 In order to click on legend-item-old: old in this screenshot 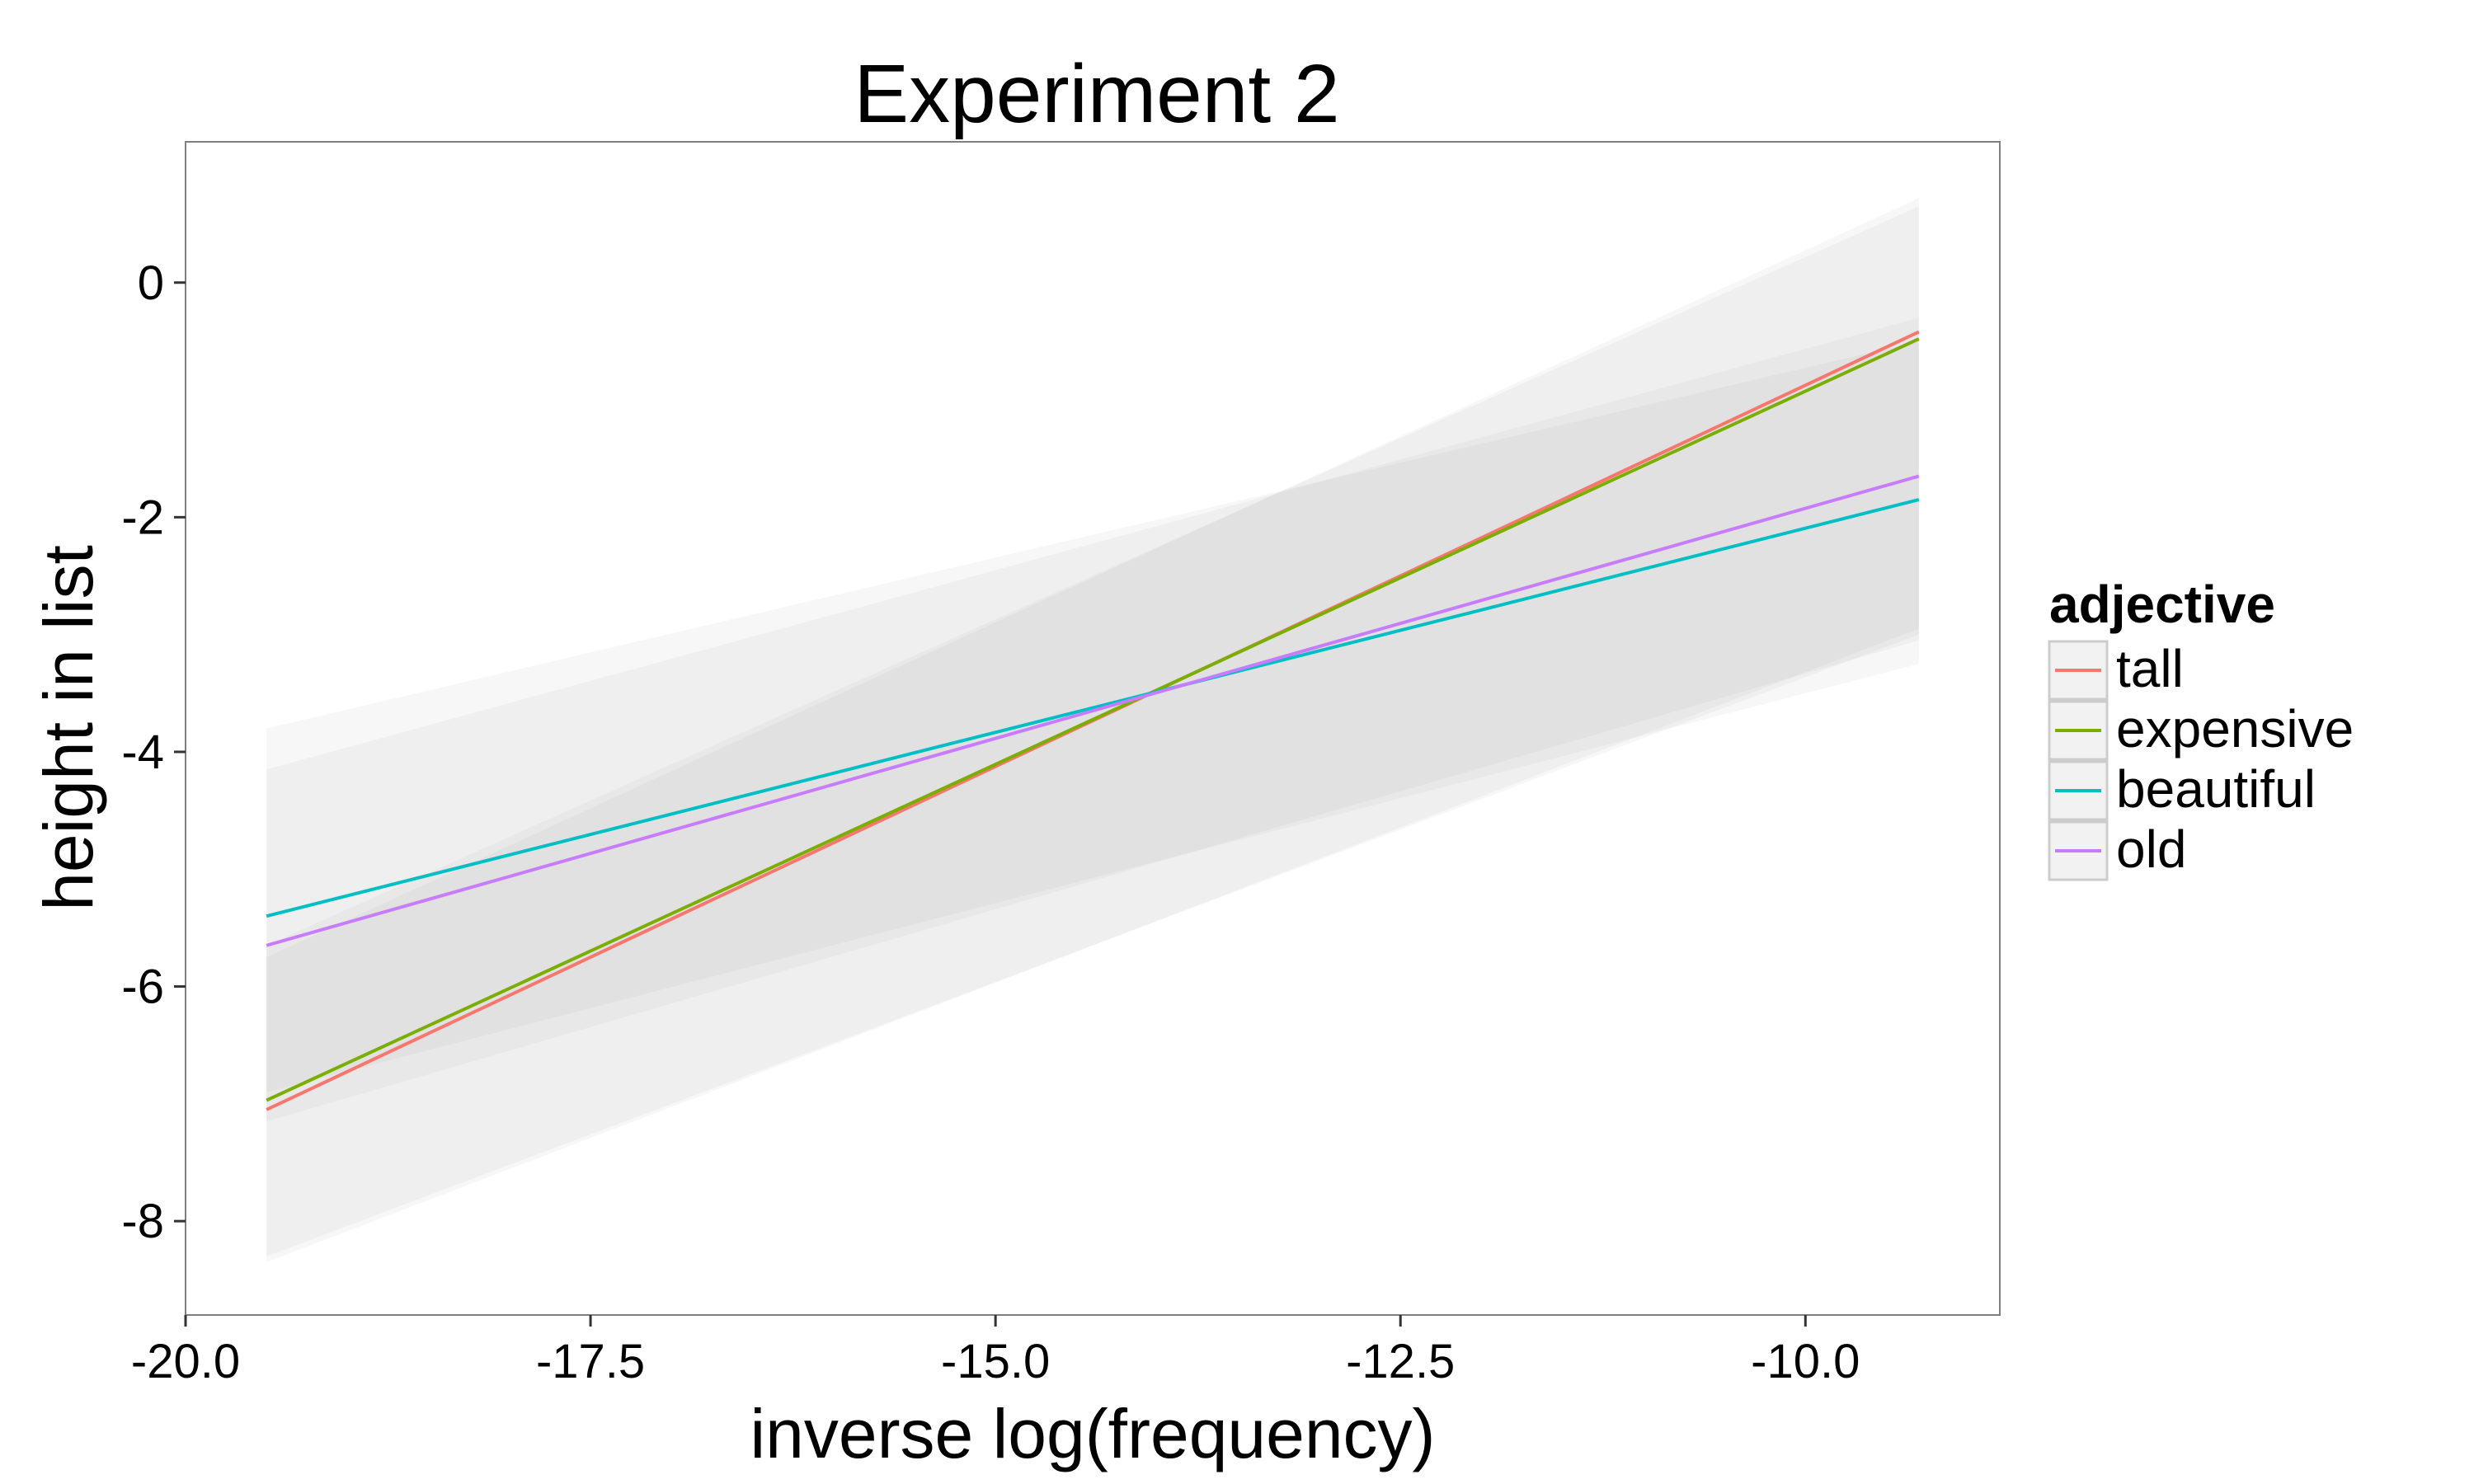, I will do `click(2117, 850)`.